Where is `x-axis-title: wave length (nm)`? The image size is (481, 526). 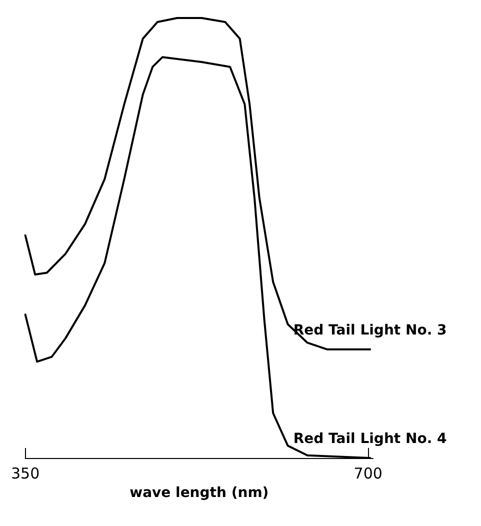
x-axis-title: wave length (nm) is located at coordinates (199, 492).